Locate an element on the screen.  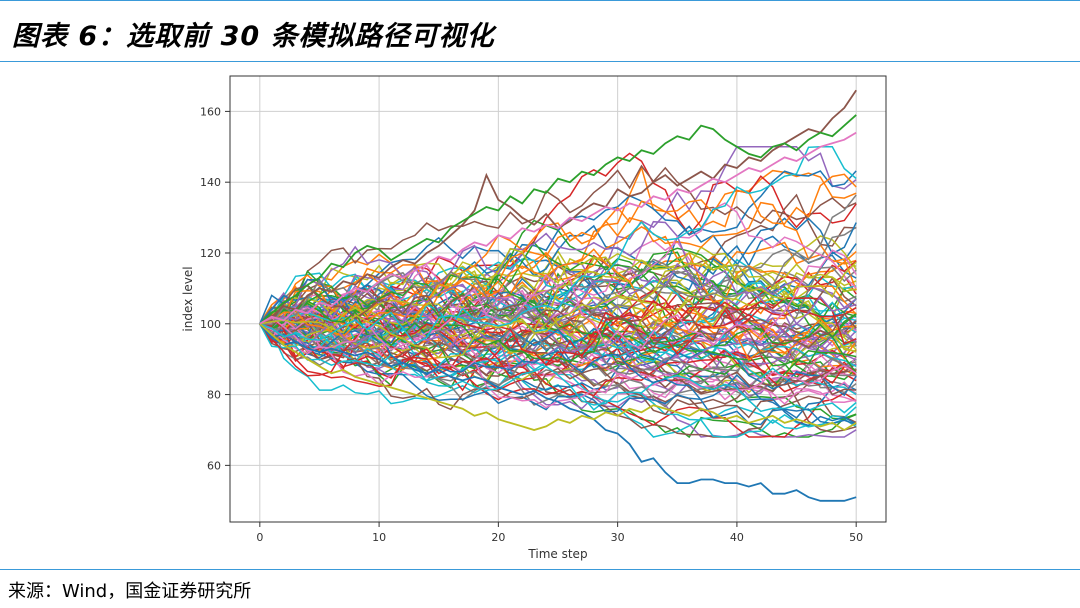
x-tick-label: 50 is located at coordinates (856, 537).